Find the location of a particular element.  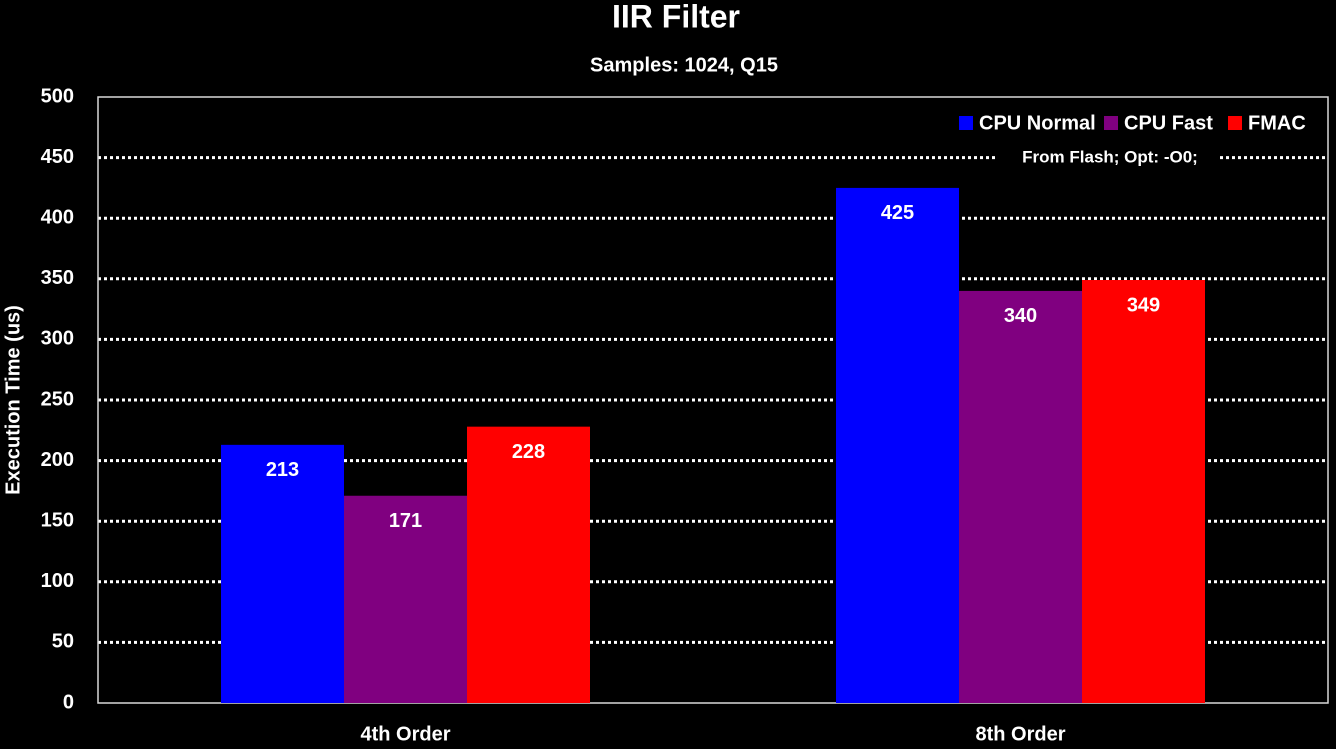

y-tick-label: 400 is located at coordinates (57, 217).